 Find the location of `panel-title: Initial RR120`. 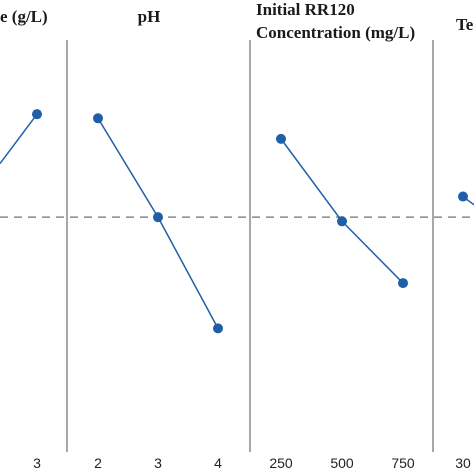

panel-title: Initial RR120 is located at coordinates (305, 9).